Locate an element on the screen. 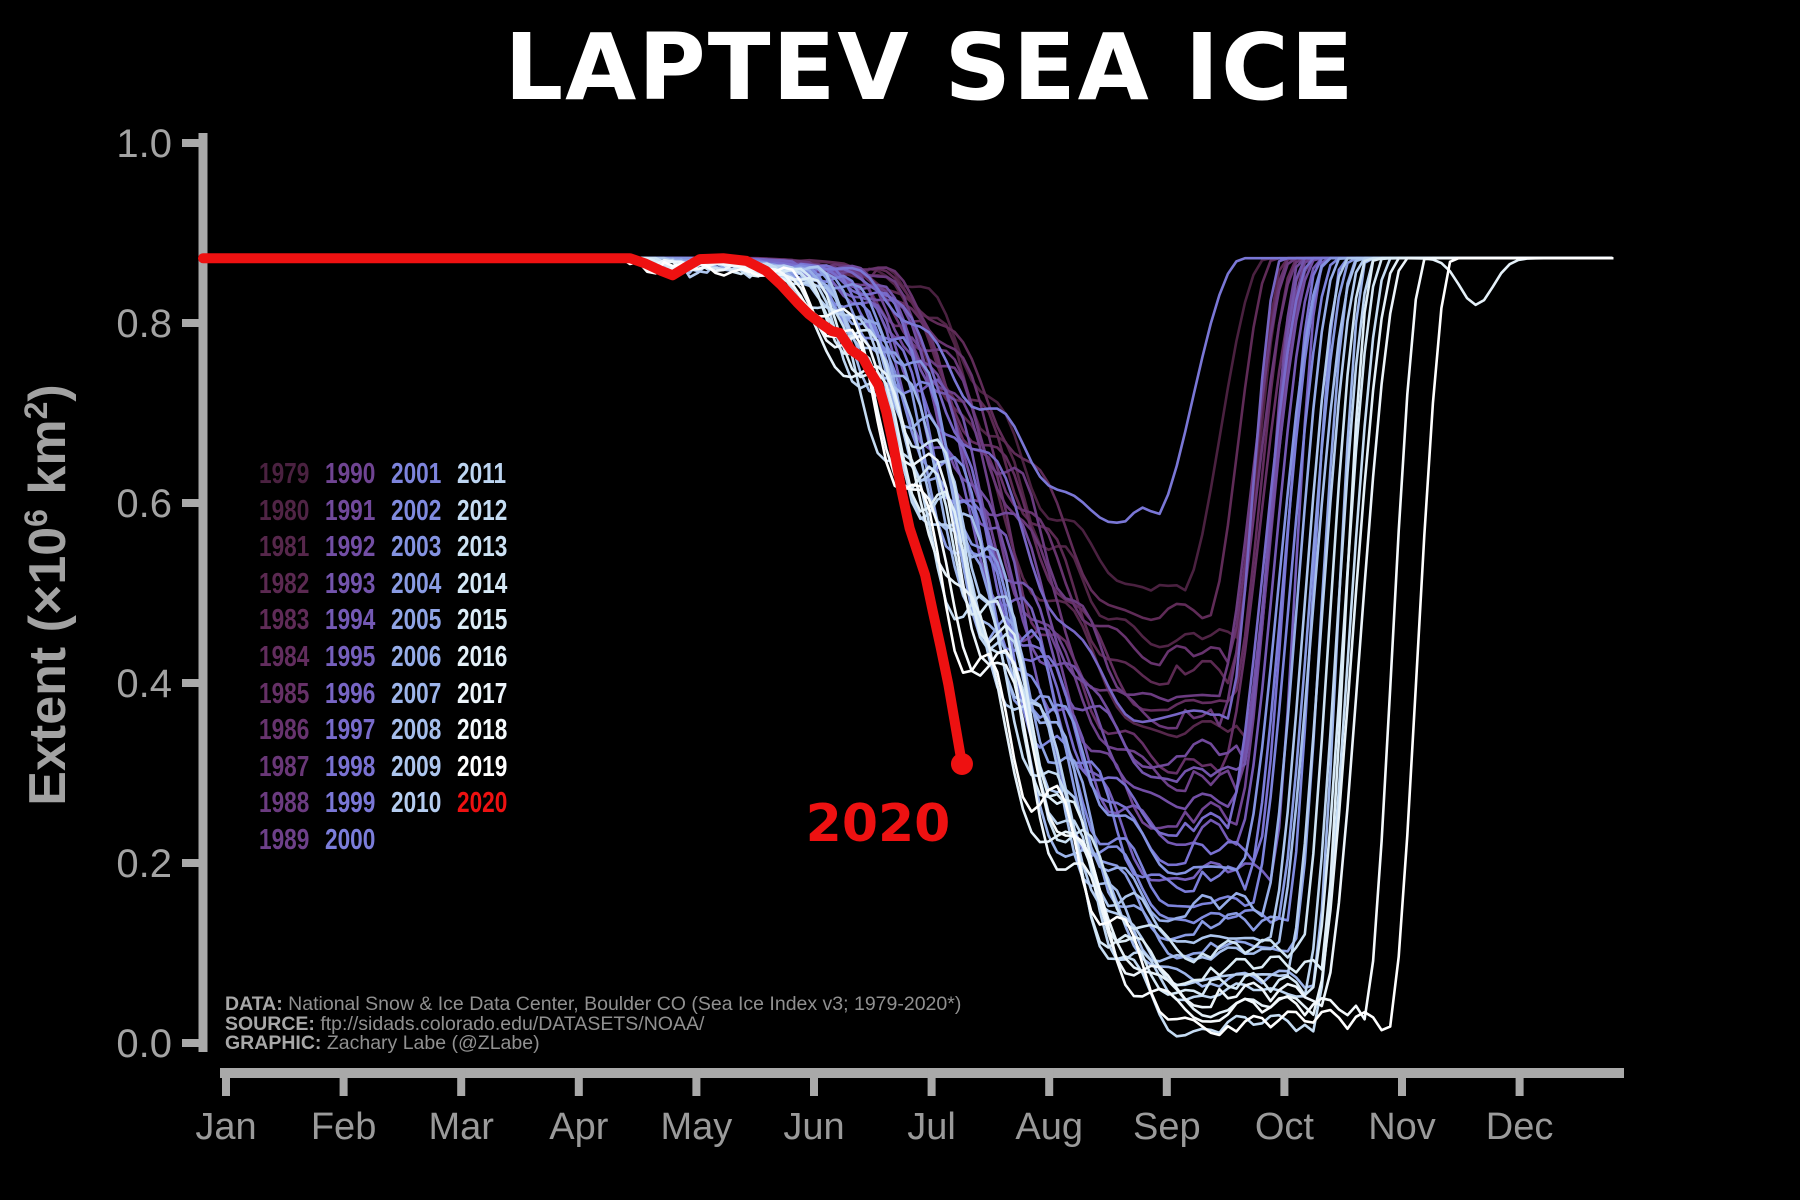  annotation-2020: 2020 is located at coordinates (878, 824).